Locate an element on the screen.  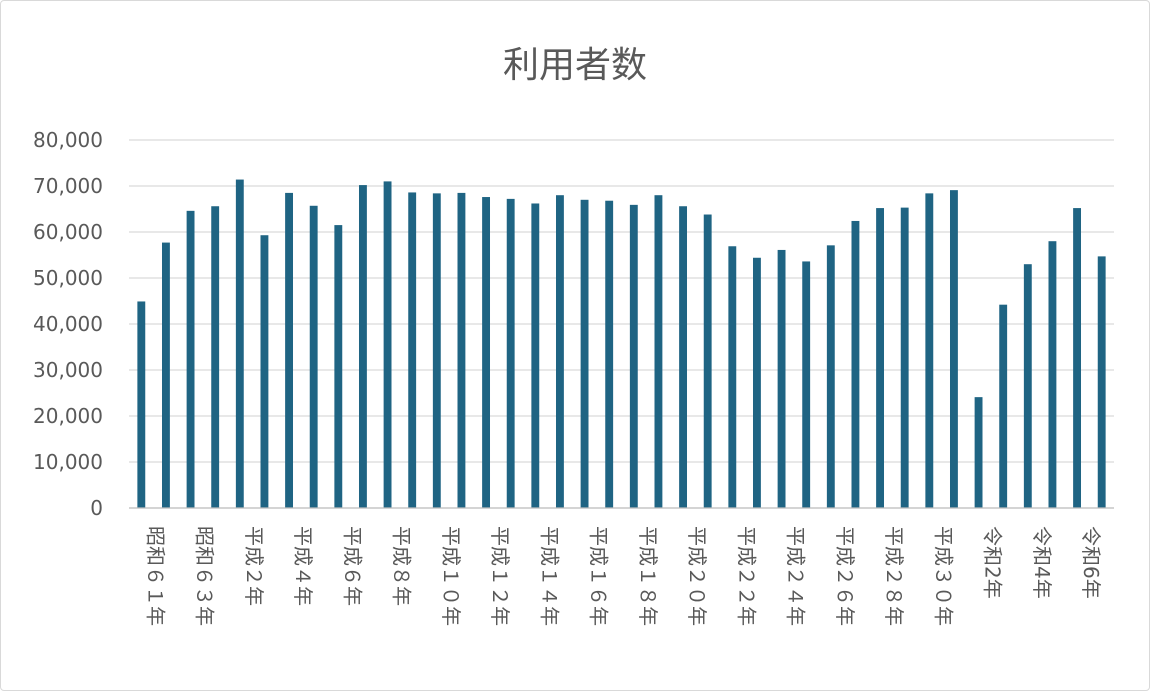
x-tick-label: 平成１８年 is located at coordinates (648, 576).